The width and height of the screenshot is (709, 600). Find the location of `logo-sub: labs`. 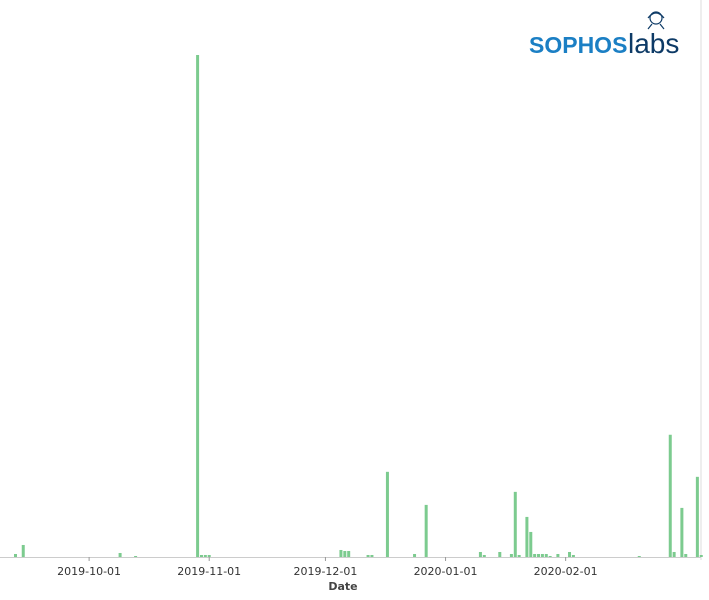

logo-sub: labs is located at coordinates (653, 43).